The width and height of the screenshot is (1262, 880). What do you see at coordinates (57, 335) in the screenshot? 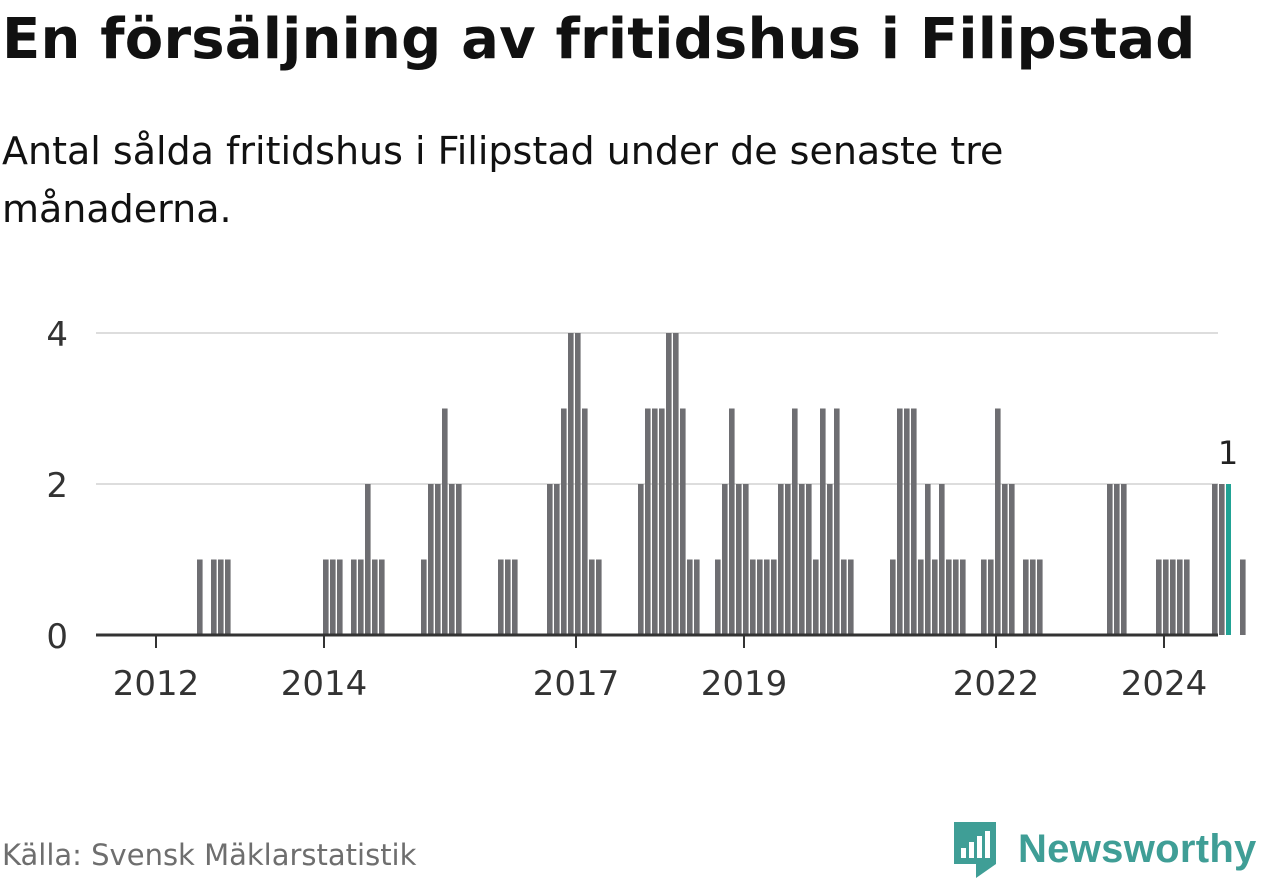
I see `y-tick-label: 4` at bounding box center [57, 335].